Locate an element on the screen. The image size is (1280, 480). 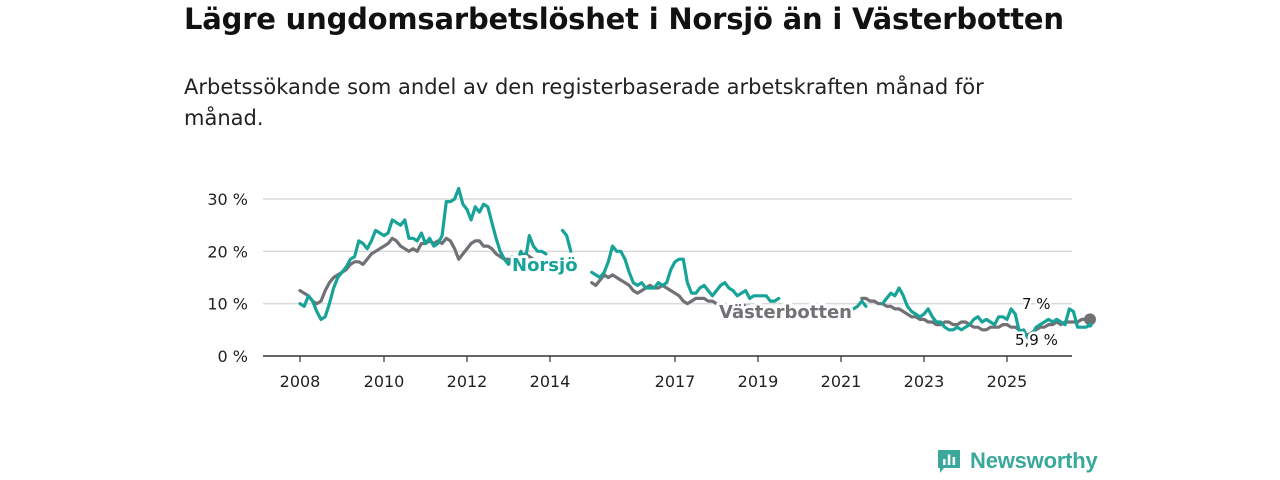
series-label-norsjo: Norsjö is located at coordinates (545, 265).